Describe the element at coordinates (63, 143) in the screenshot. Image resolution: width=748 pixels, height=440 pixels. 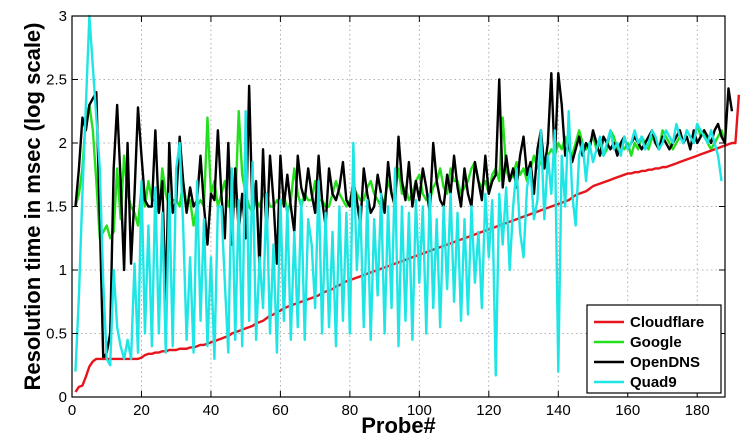
I see `y-tick-label: 2` at that location.